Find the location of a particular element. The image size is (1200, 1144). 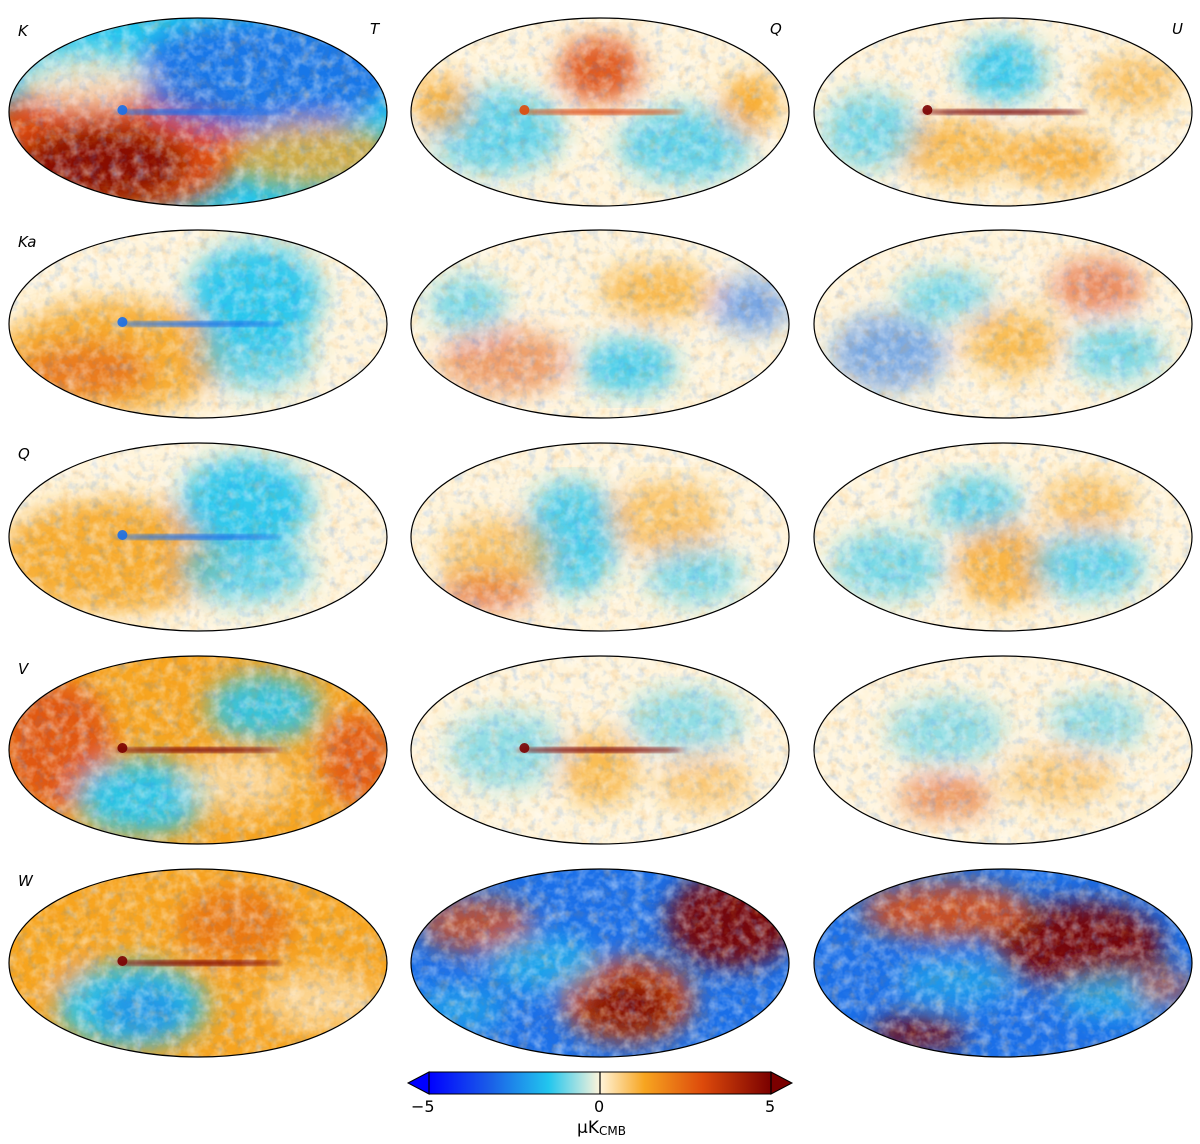

colorbar: −5 0 5 μKCMB is located at coordinates (600, 1106).